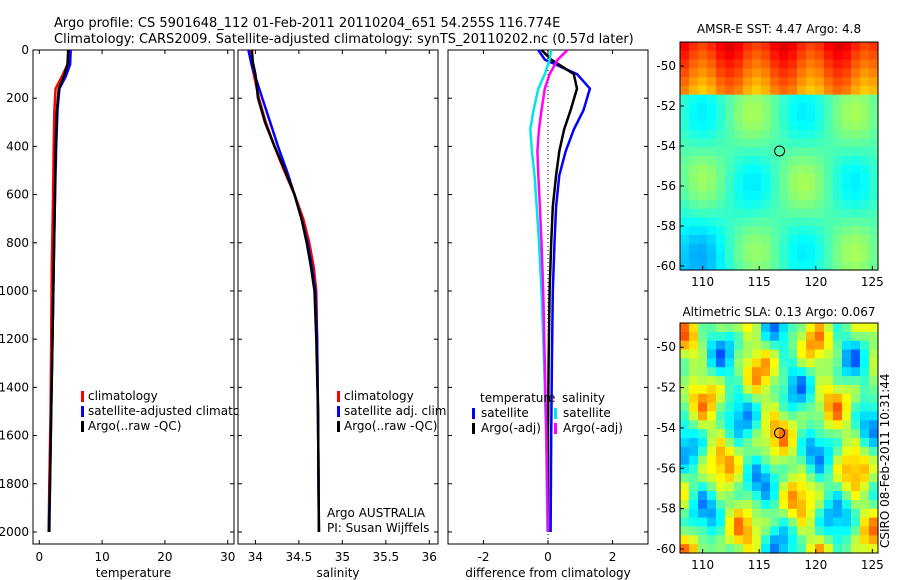 Image resolution: width=900 pixels, height=580 pixels. What do you see at coordinates (666, 468) in the screenshot?
I see `y-tick-label: -56` at bounding box center [666, 468].